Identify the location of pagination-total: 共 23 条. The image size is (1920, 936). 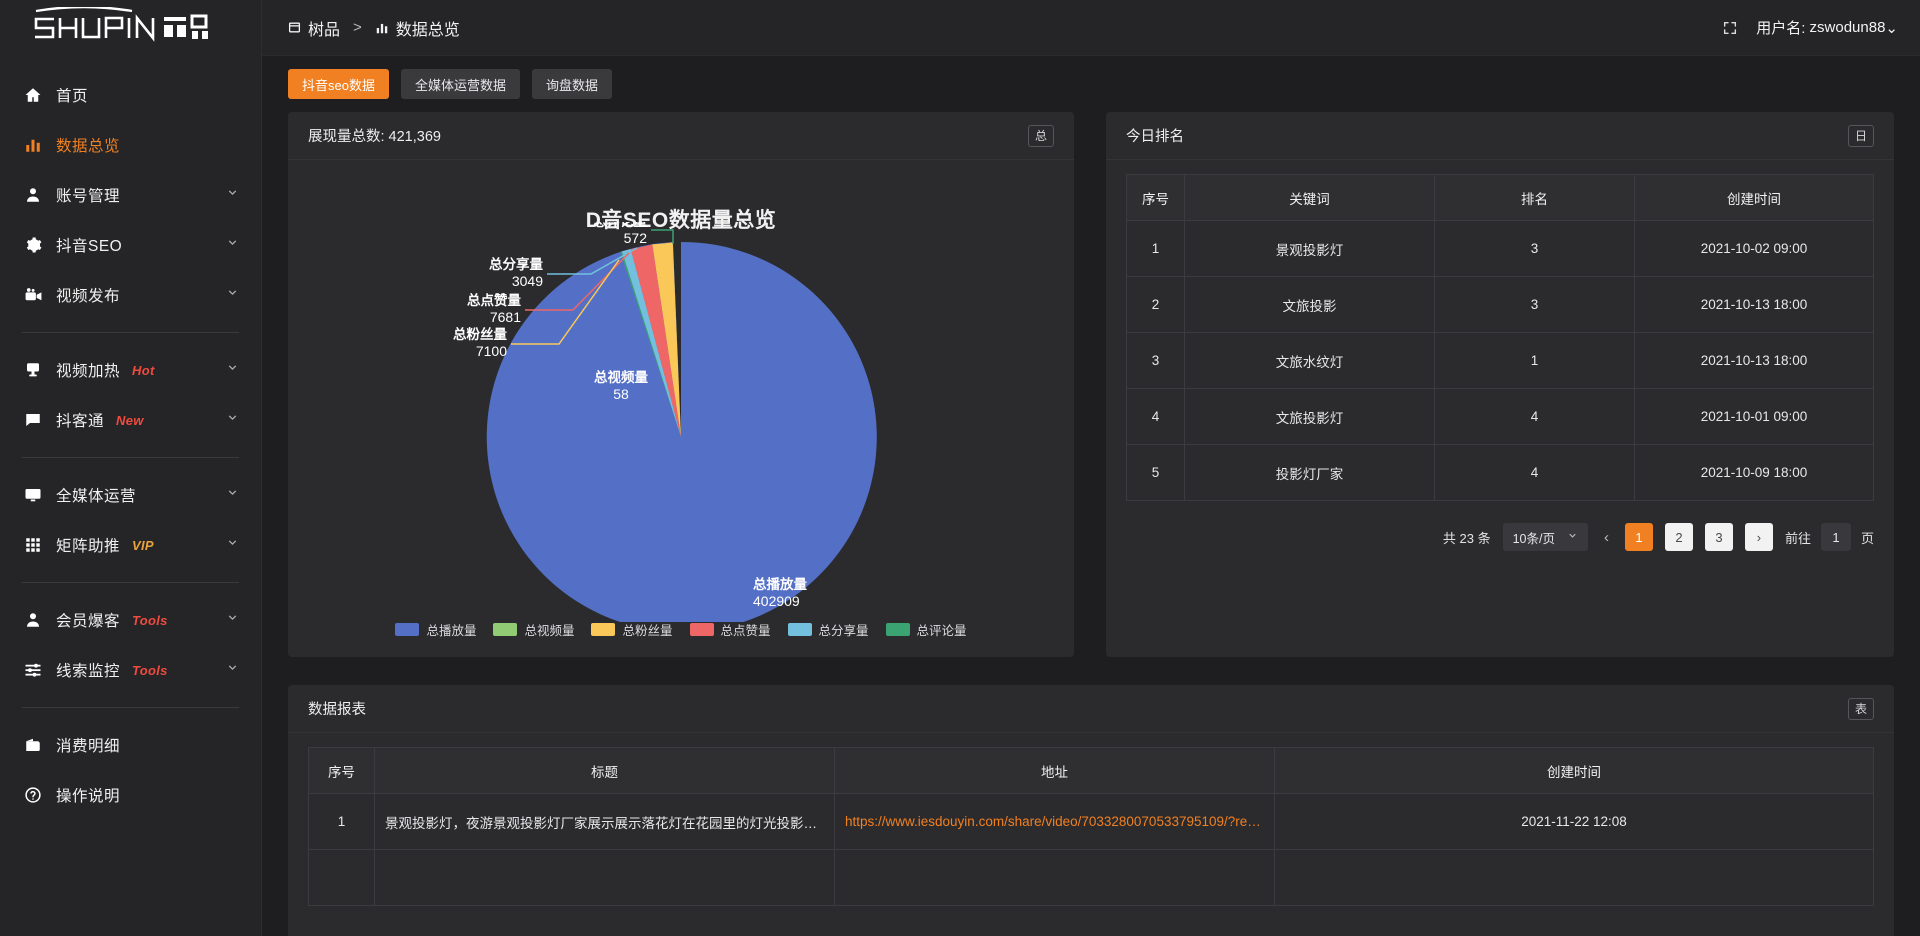
(1466, 538).